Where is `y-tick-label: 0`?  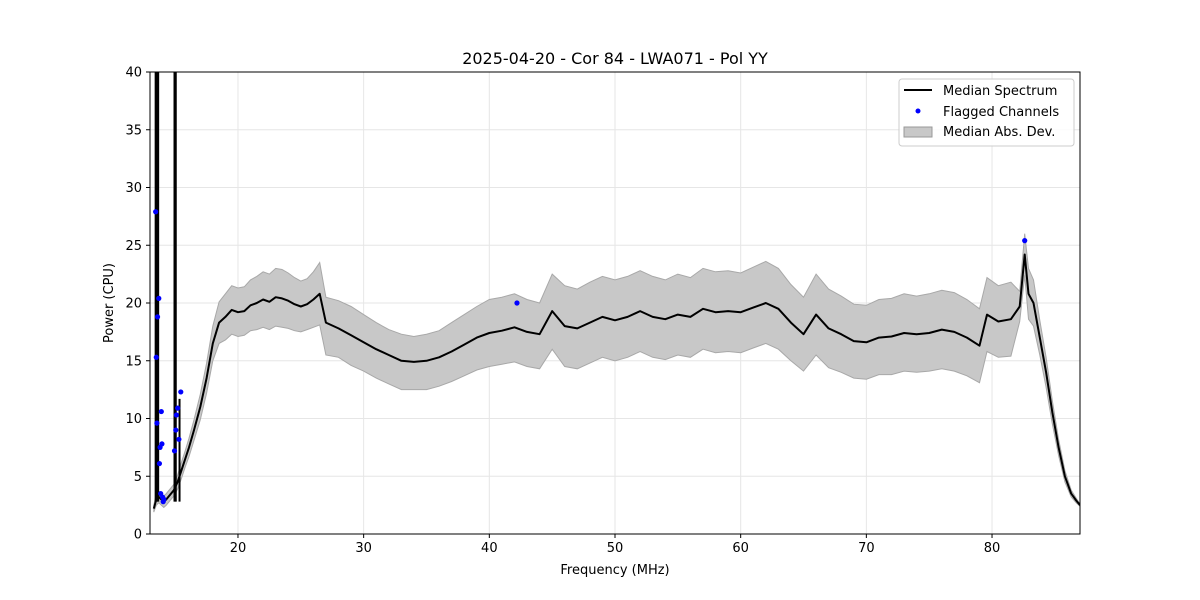 y-tick-label: 0 is located at coordinates (138, 535).